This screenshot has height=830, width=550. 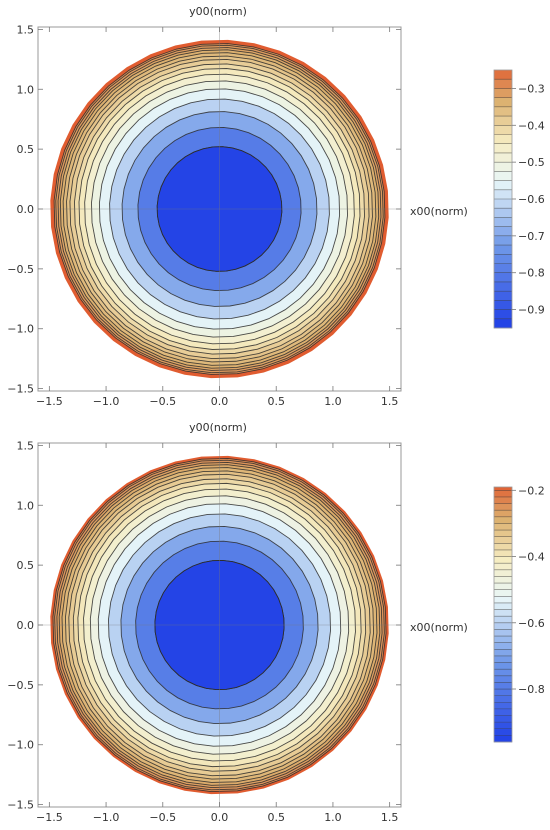 I want to click on colorbar-tick-label: −0.7, so click(x=531, y=236).